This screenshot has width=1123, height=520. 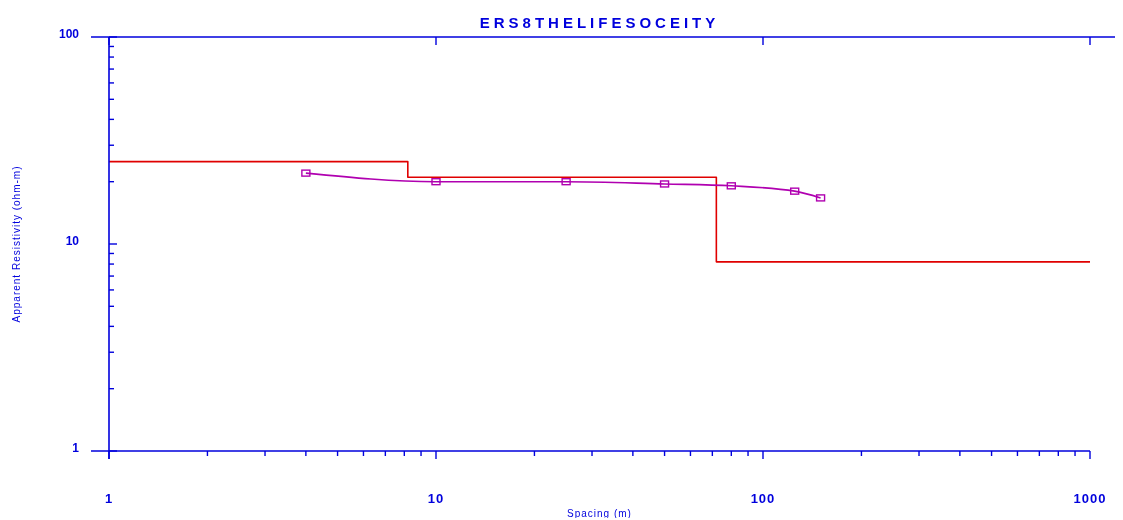 What do you see at coordinates (69, 34) in the screenshot?
I see `y-tick-label: 100` at bounding box center [69, 34].